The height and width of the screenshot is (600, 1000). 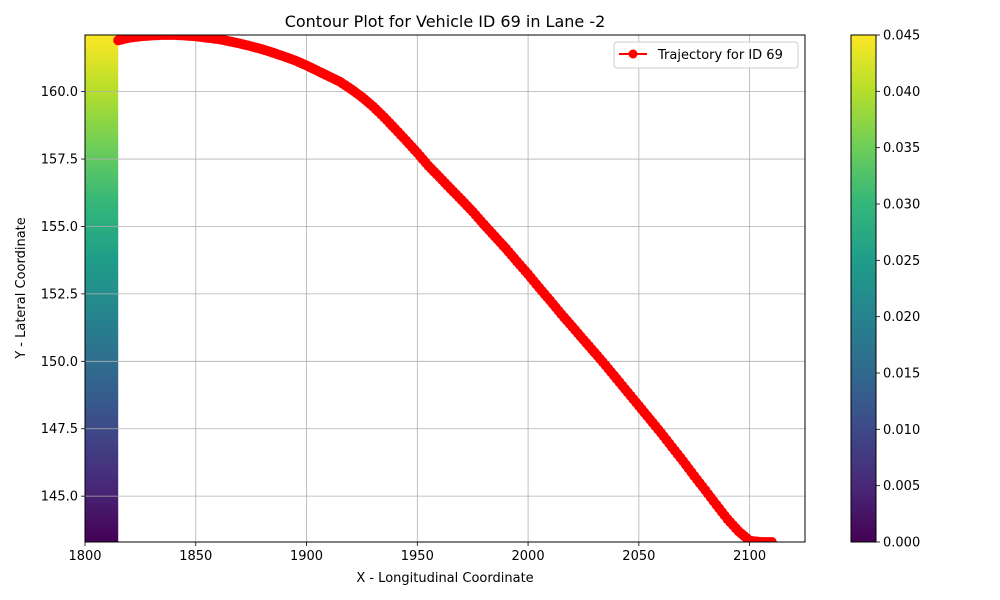 What do you see at coordinates (195, 556) in the screenshot?
I see `x-tick-label: 1850` at bounding box center [195, 556].